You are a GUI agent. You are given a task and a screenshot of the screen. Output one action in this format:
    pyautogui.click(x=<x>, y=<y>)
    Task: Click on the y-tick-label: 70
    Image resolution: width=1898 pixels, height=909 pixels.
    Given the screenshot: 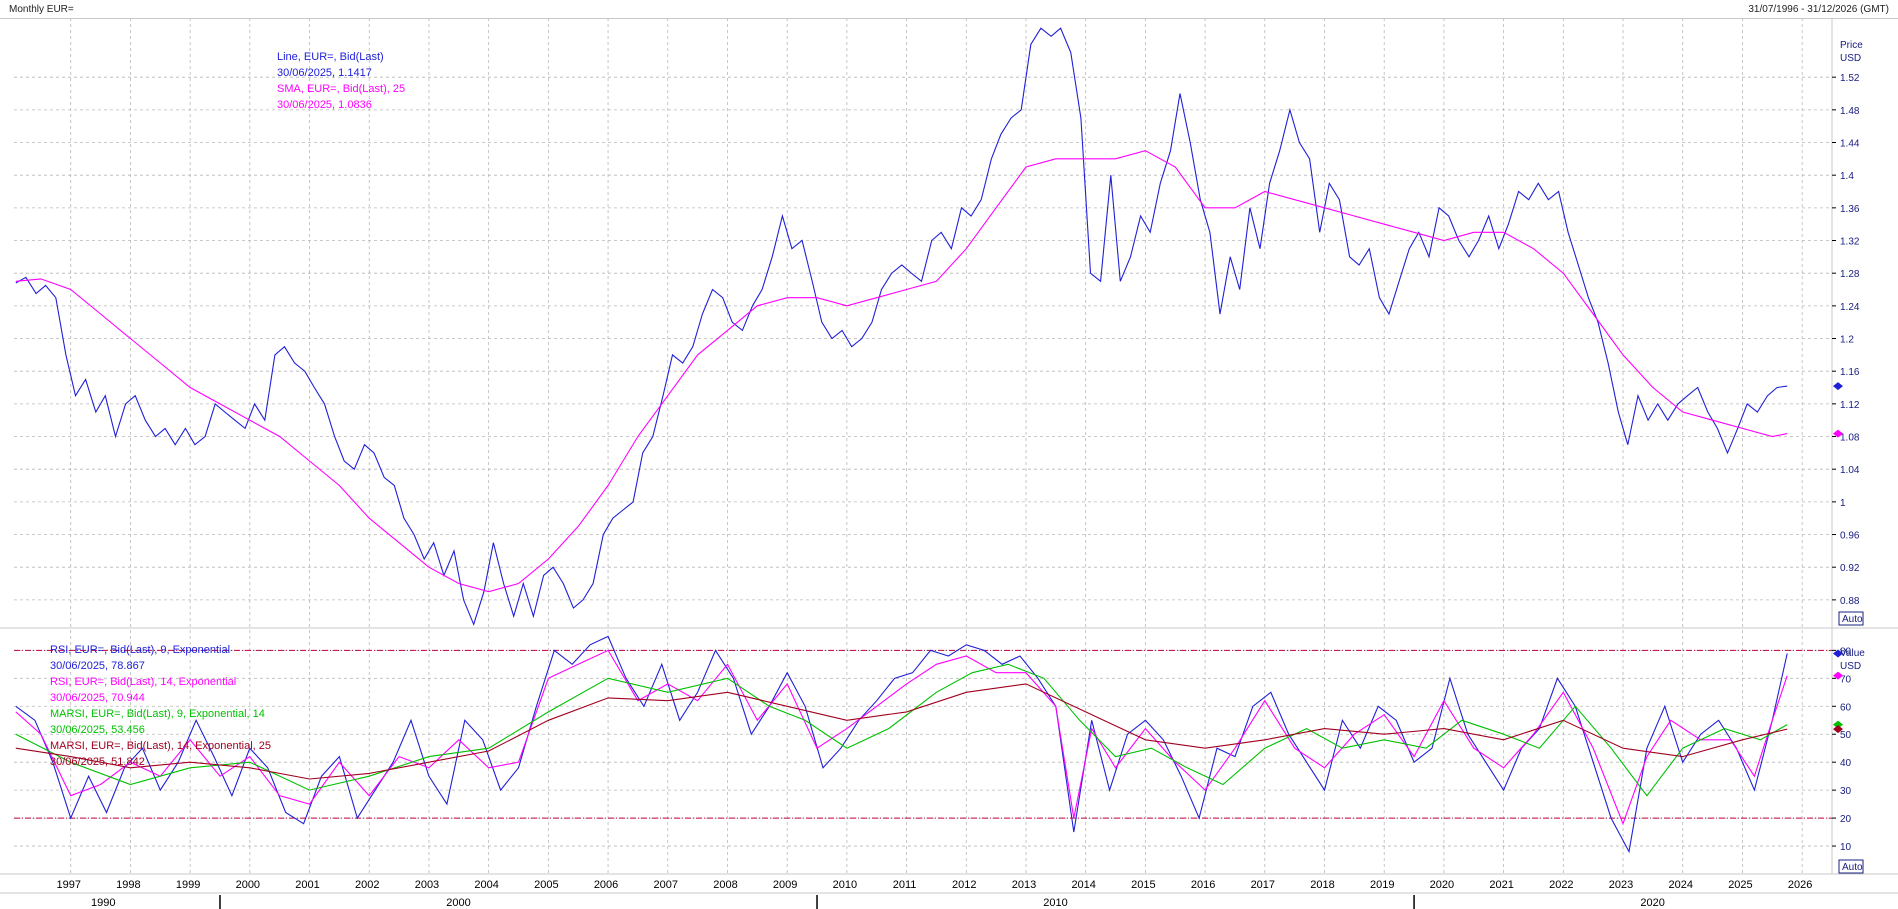 What is the action you would take?
    pyautogui.click(x=1846, y=679)
    